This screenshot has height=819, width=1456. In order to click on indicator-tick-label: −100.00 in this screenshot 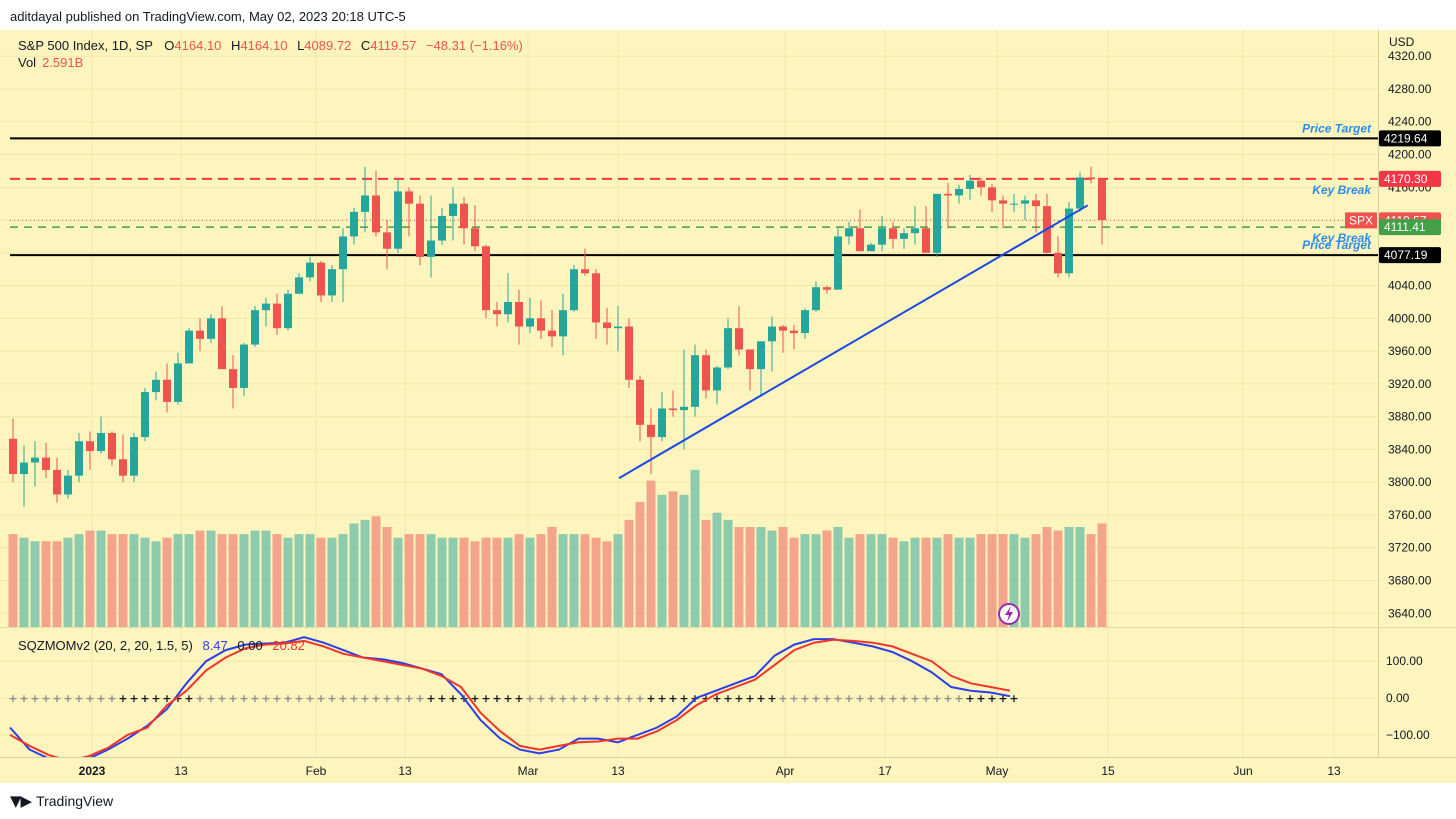, I will do `click(1408, 735)`.